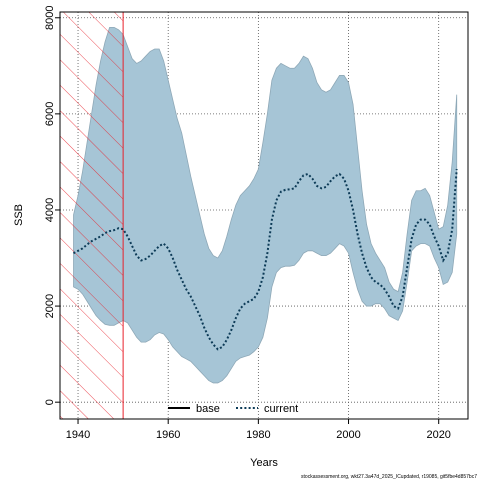 The width and height of the screenshot is (480, 480). I want to click on y-tick-label: 0, so click(50, 402).